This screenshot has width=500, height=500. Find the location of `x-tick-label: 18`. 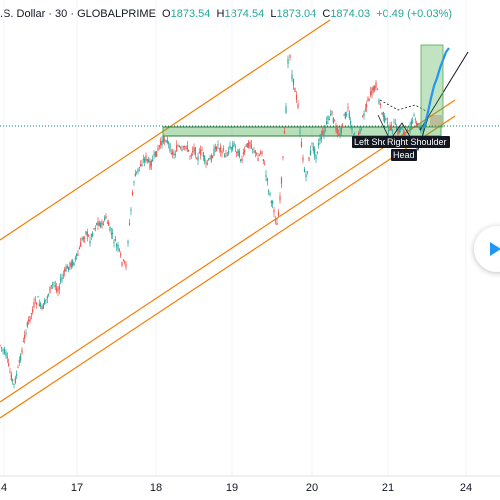

x-tick-label: 18 is located at coordinates (156, 488).